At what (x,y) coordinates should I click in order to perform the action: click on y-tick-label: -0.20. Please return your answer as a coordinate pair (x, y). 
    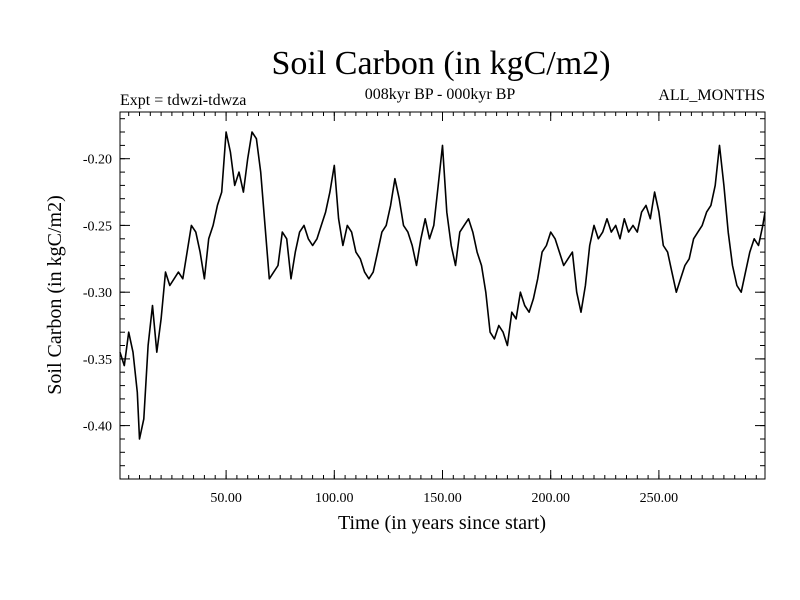
    Looking at the image, I should click on (97, 160).